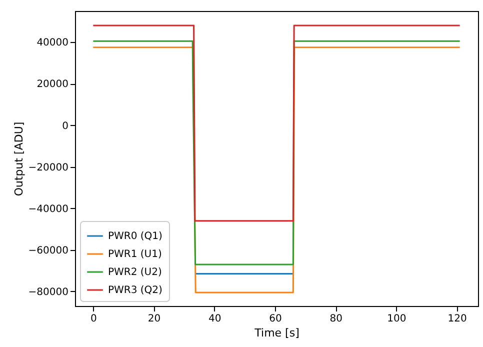 The height and width of the screenshot is (347, 483). I want to click on x-tick-label: 40, so click(215, 319).